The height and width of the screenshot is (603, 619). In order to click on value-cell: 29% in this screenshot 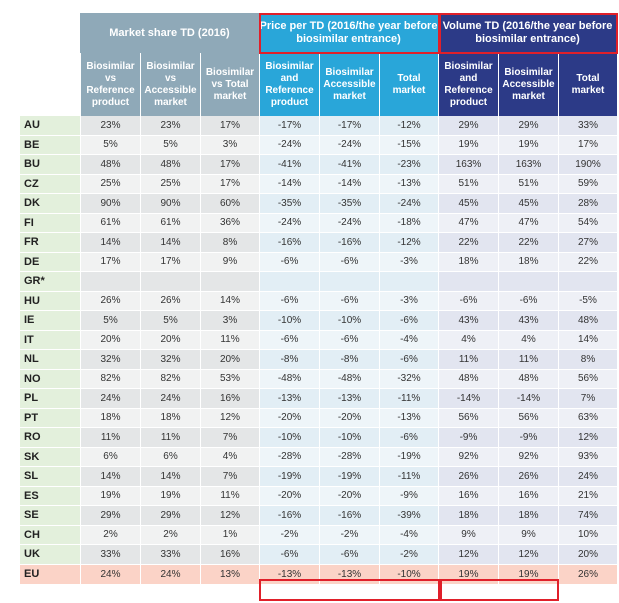, I will do `click(170, 516)`.